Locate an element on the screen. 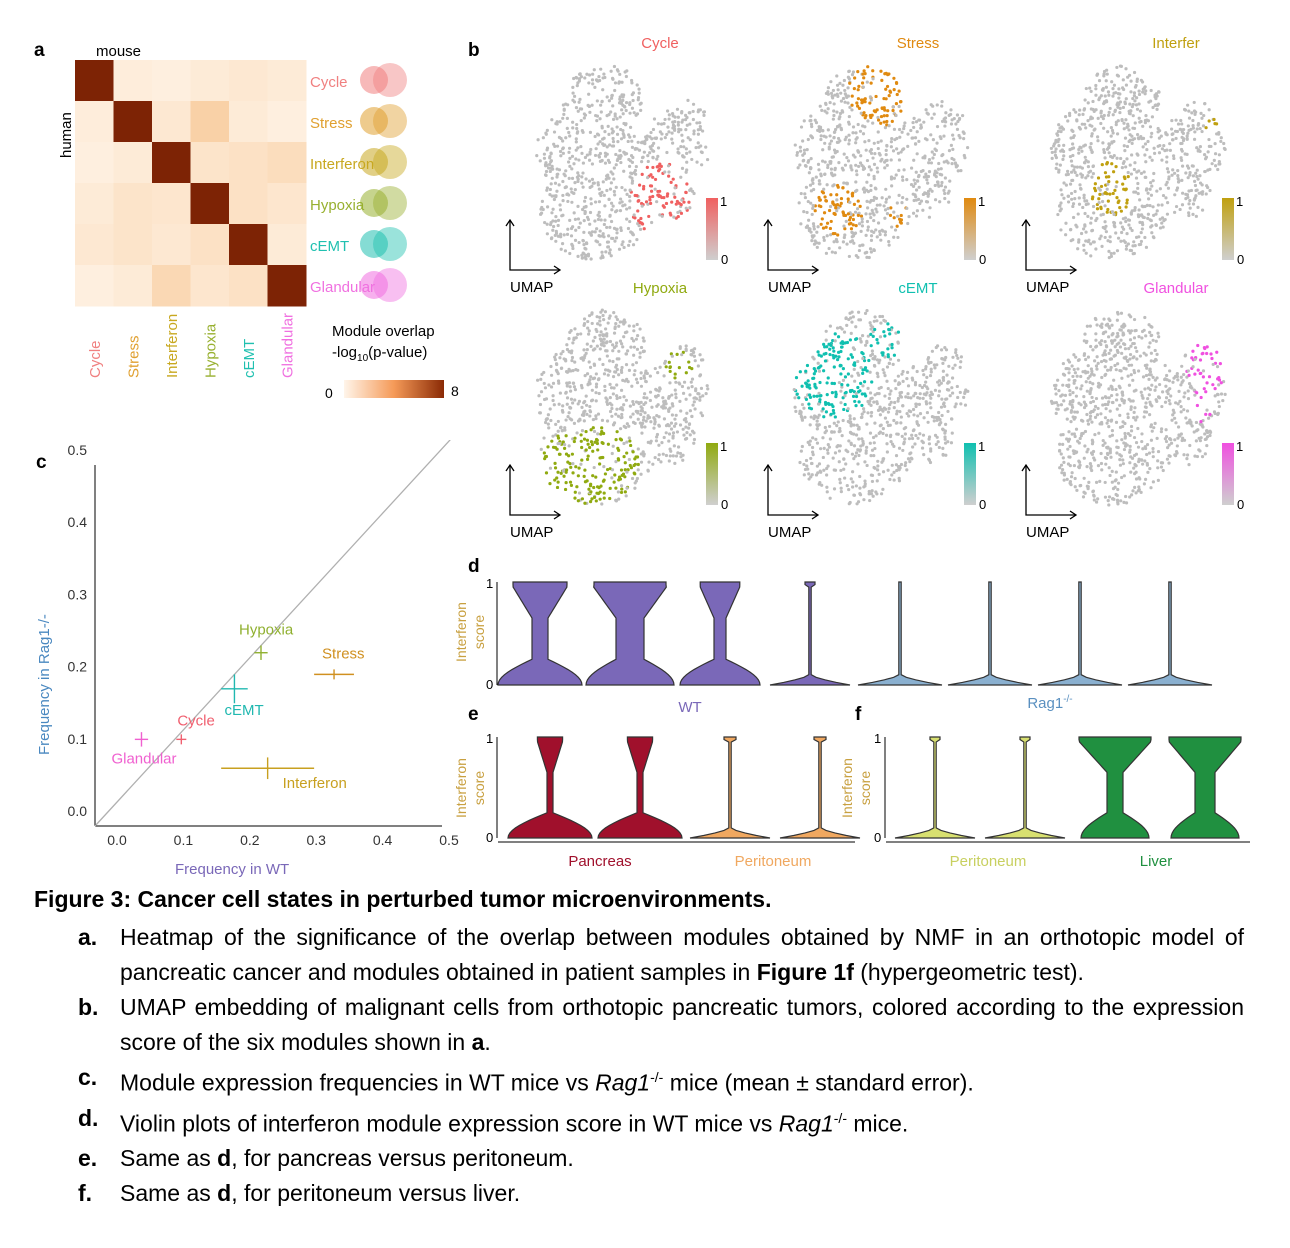  scatter-point-label: Stress is located at coordinates (343, 653).